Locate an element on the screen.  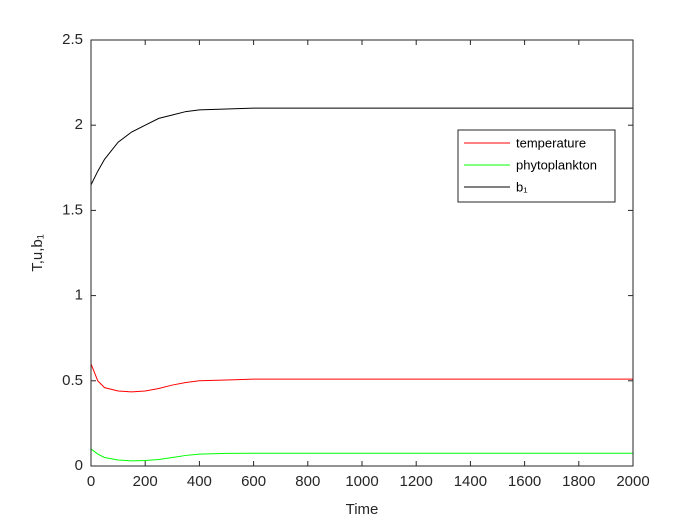
y-tick-label: 2.5 is located at coordinates (72, 39).